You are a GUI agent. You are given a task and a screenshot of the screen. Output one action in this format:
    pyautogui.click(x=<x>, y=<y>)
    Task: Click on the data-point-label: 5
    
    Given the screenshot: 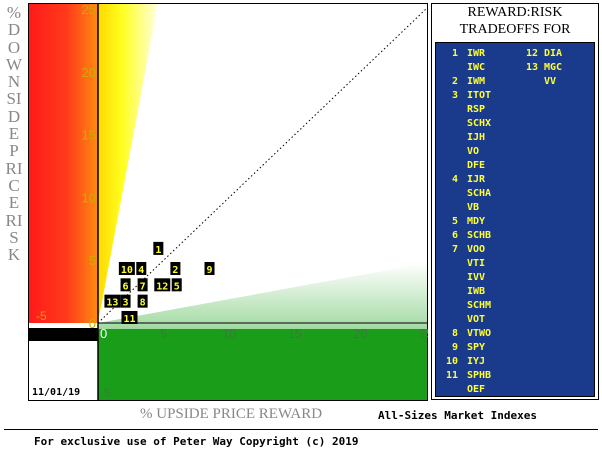 What is the action you would take?
    pyautogui.click(x=177, y=286)
    